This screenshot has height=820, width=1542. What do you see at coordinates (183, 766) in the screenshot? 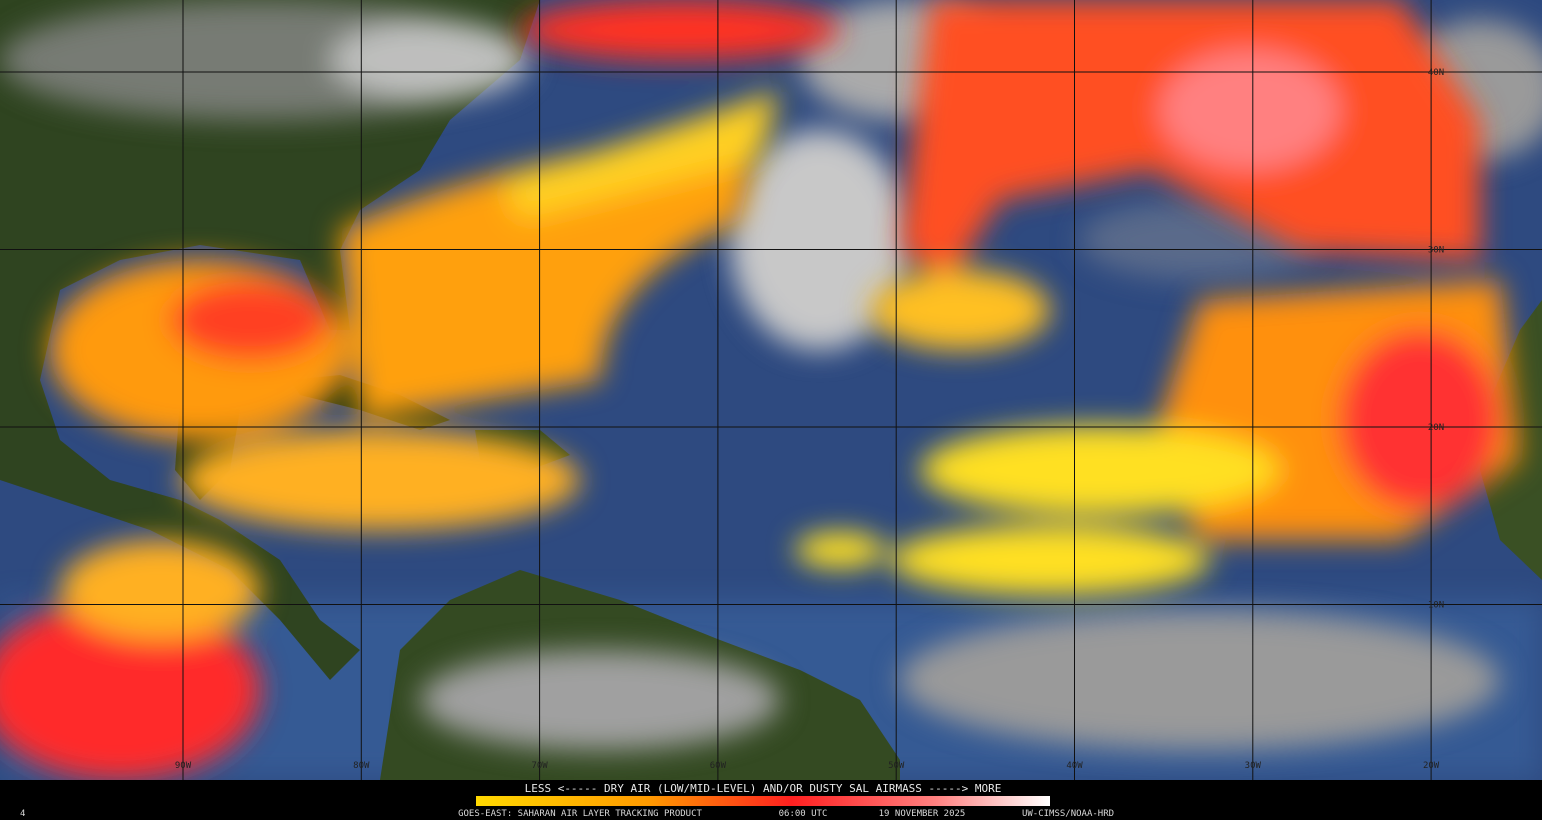
I see `longitude-label: 90W` at bounding box center [183, 766].